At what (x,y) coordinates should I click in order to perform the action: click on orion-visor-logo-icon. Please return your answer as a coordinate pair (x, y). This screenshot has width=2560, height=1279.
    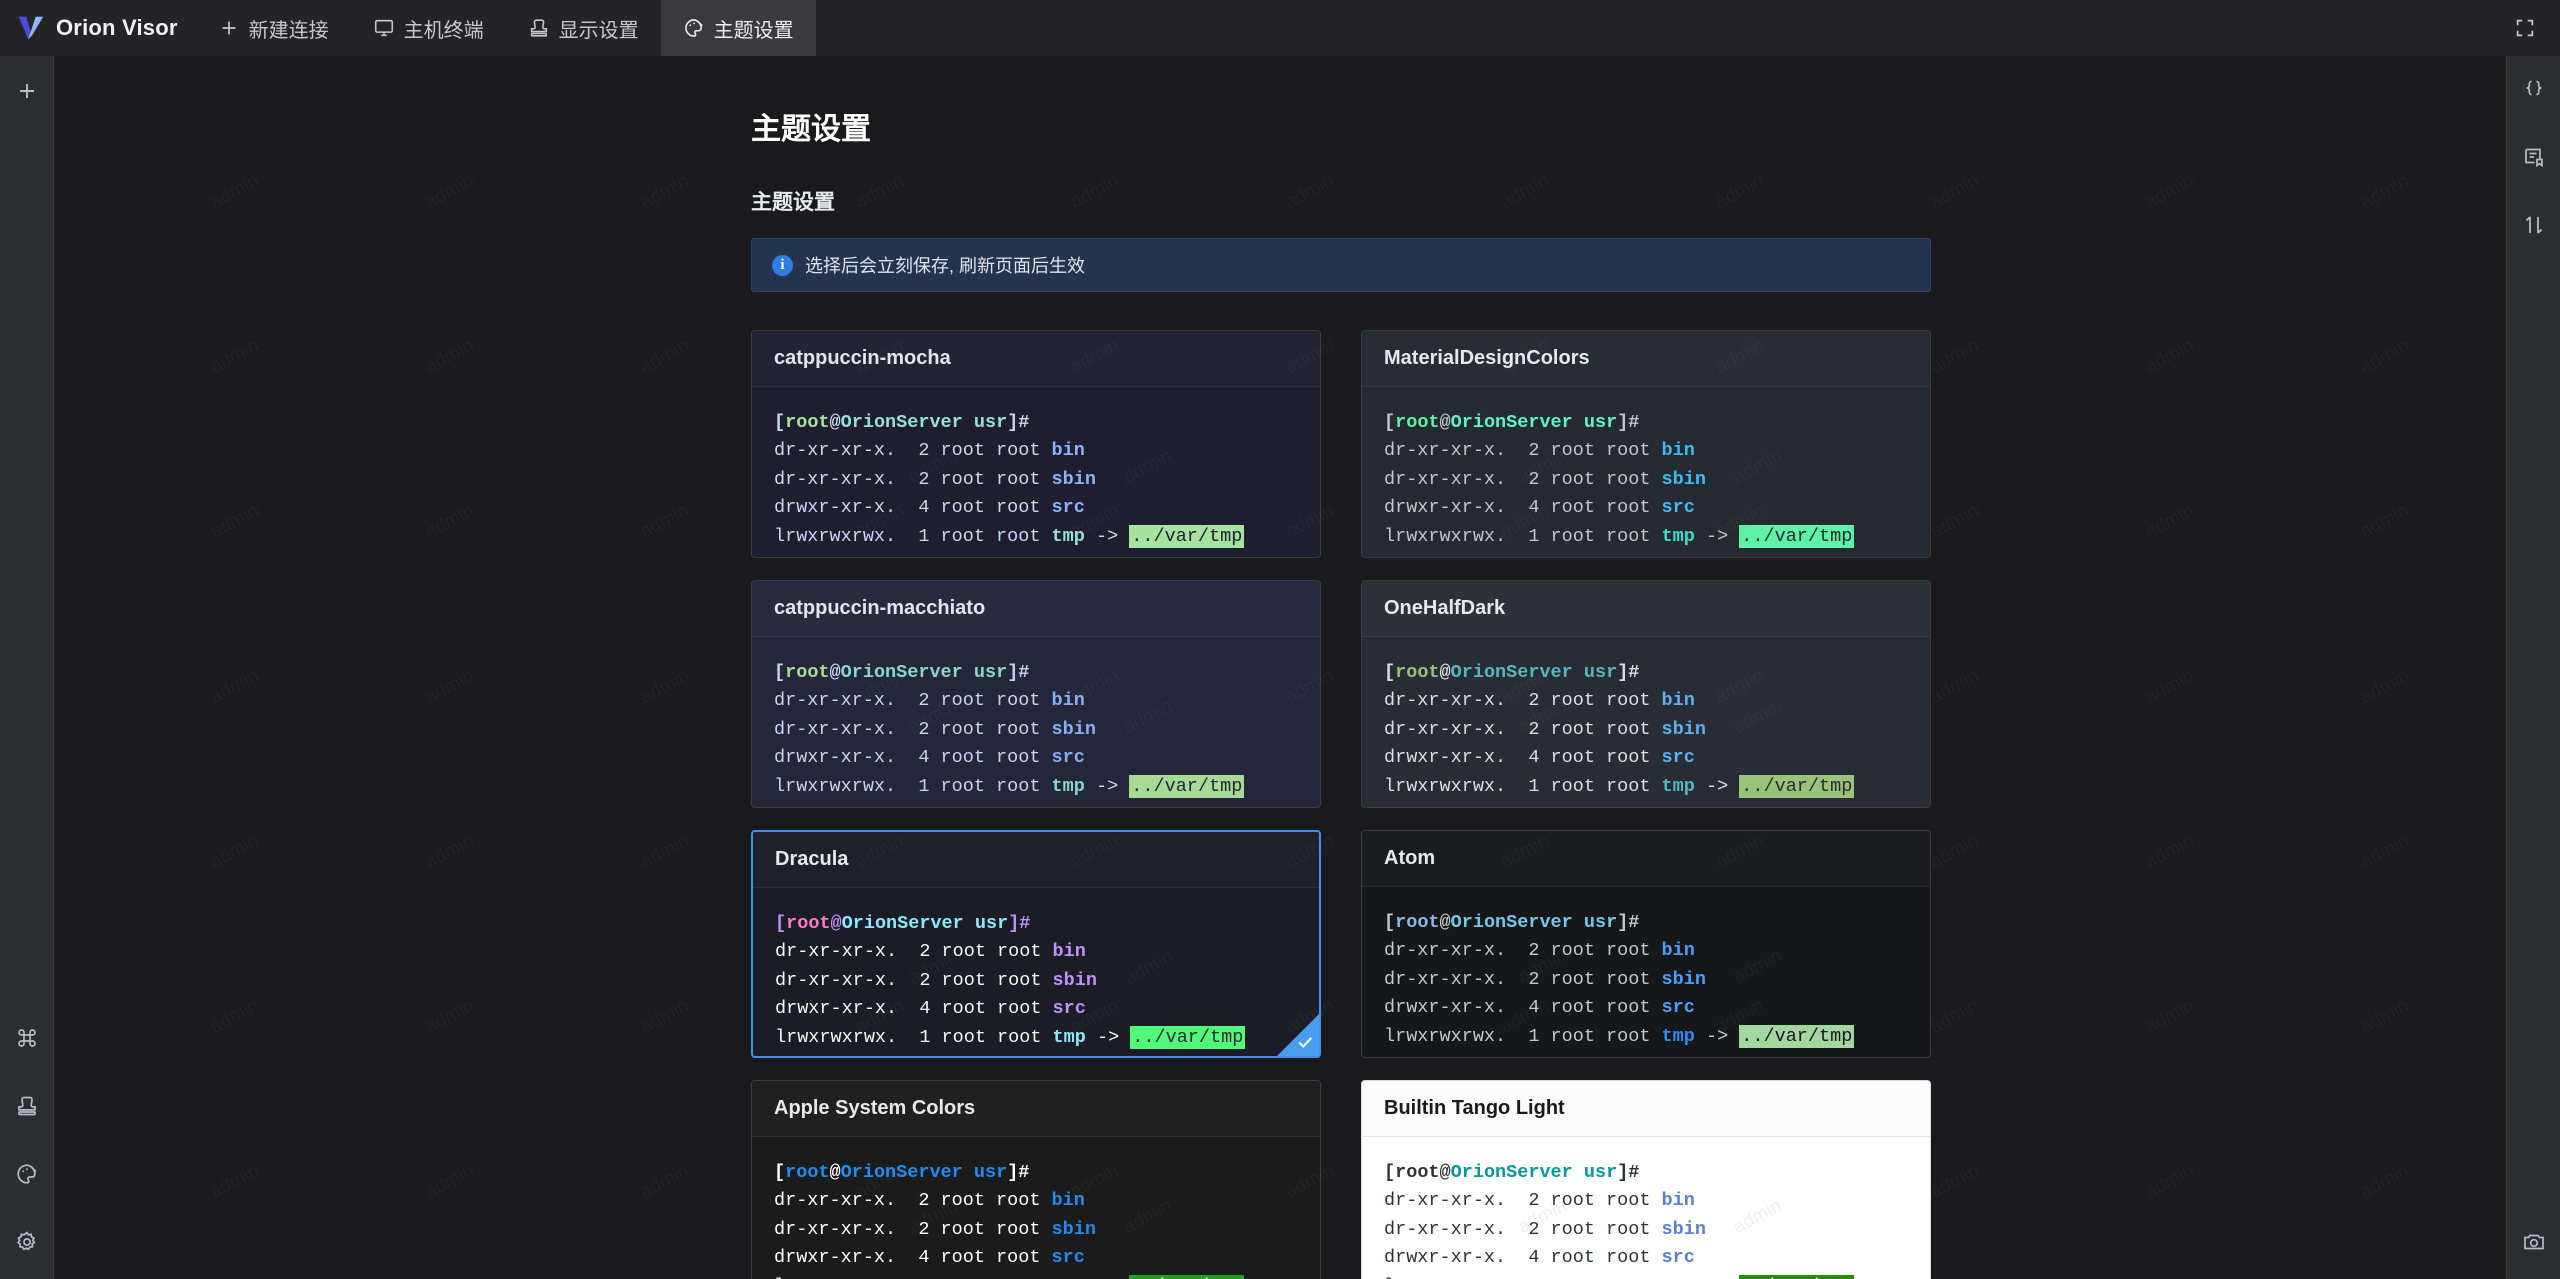
    Looking at the image, I should click on (31, 28).